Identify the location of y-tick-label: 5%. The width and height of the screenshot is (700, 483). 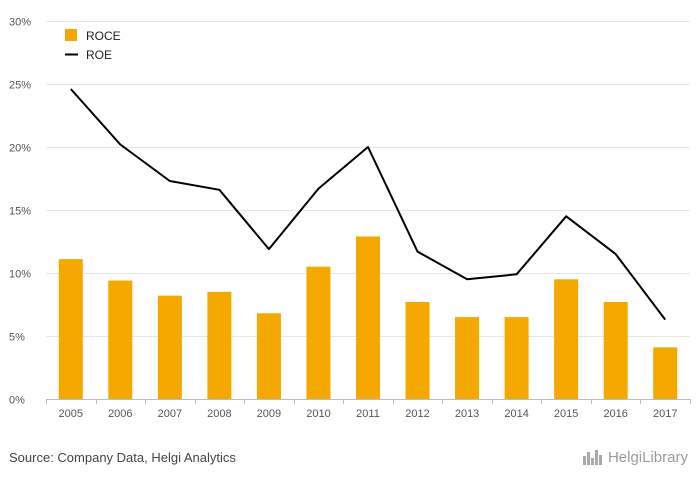
(17, 338).